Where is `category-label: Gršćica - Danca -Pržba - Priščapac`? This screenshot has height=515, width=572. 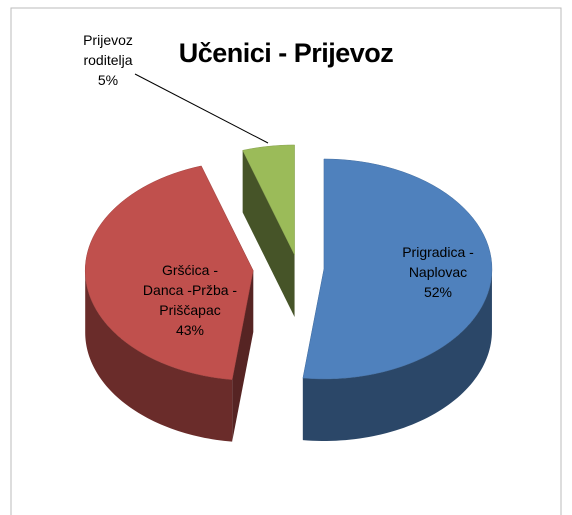
category-label: Gršćica - Danca -Pržba - Priščapac is located at coordinates (190, 290).